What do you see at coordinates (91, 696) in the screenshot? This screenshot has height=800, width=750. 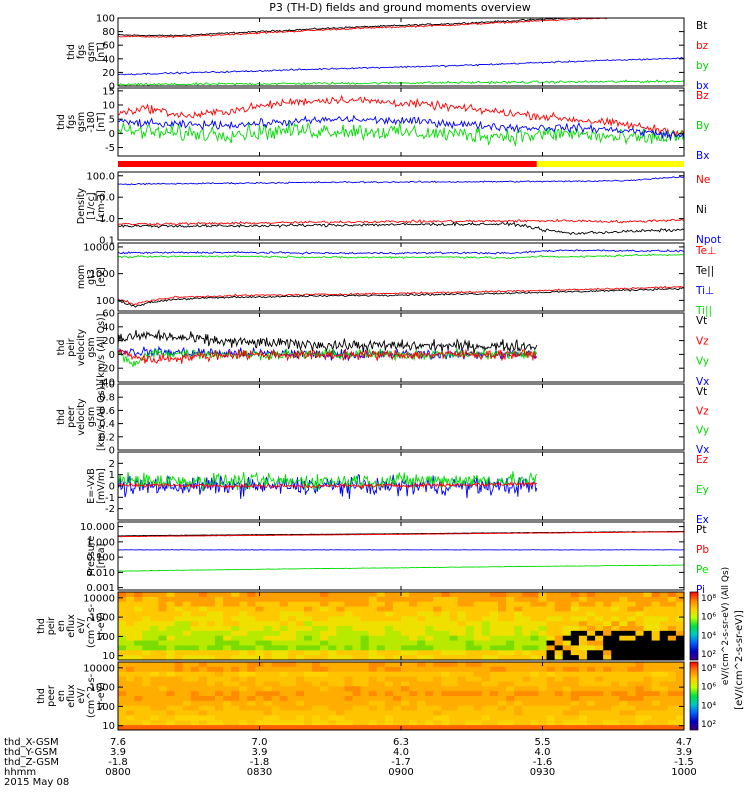 I see `y-axis-label: (cm^2-s-` at bounding box center [91, 696].